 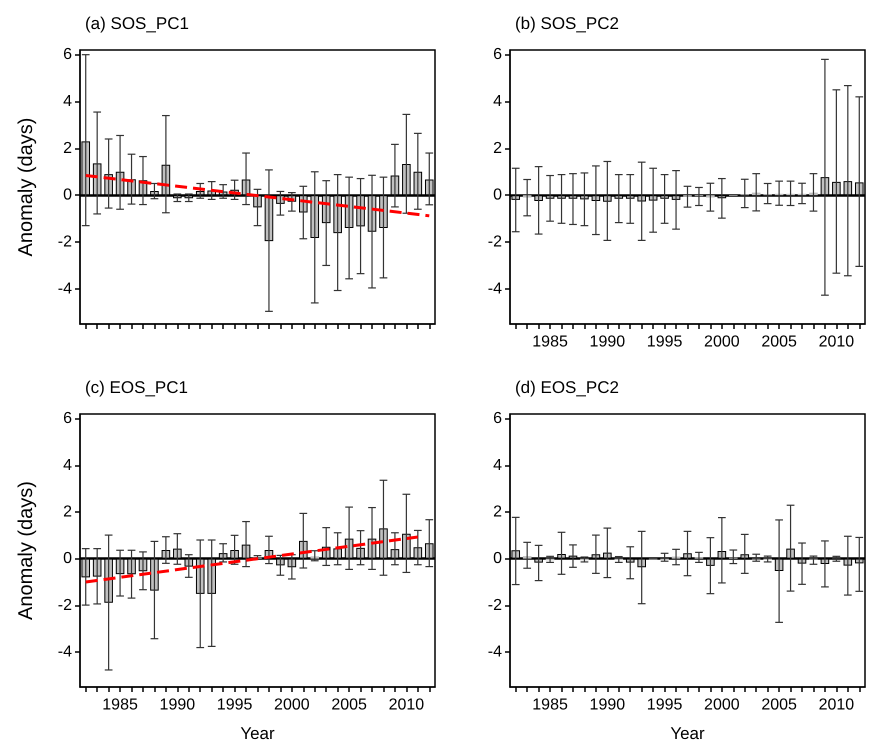 I want to click on chart-title: (c) EOS_PC1, so click(x=136, y=387).